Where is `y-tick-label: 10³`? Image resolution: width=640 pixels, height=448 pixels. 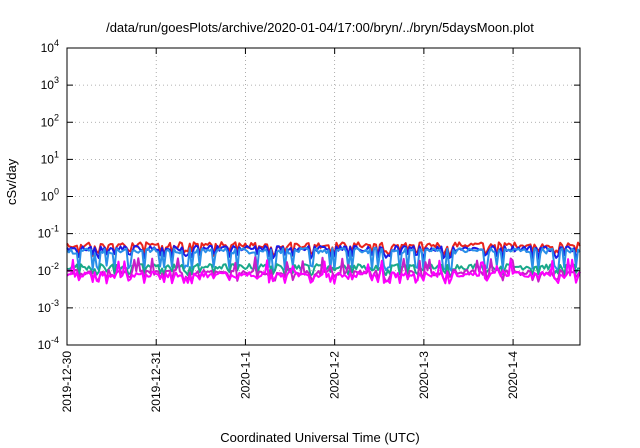
y-tick-label: 10³ is located at coordinates (50, 83).